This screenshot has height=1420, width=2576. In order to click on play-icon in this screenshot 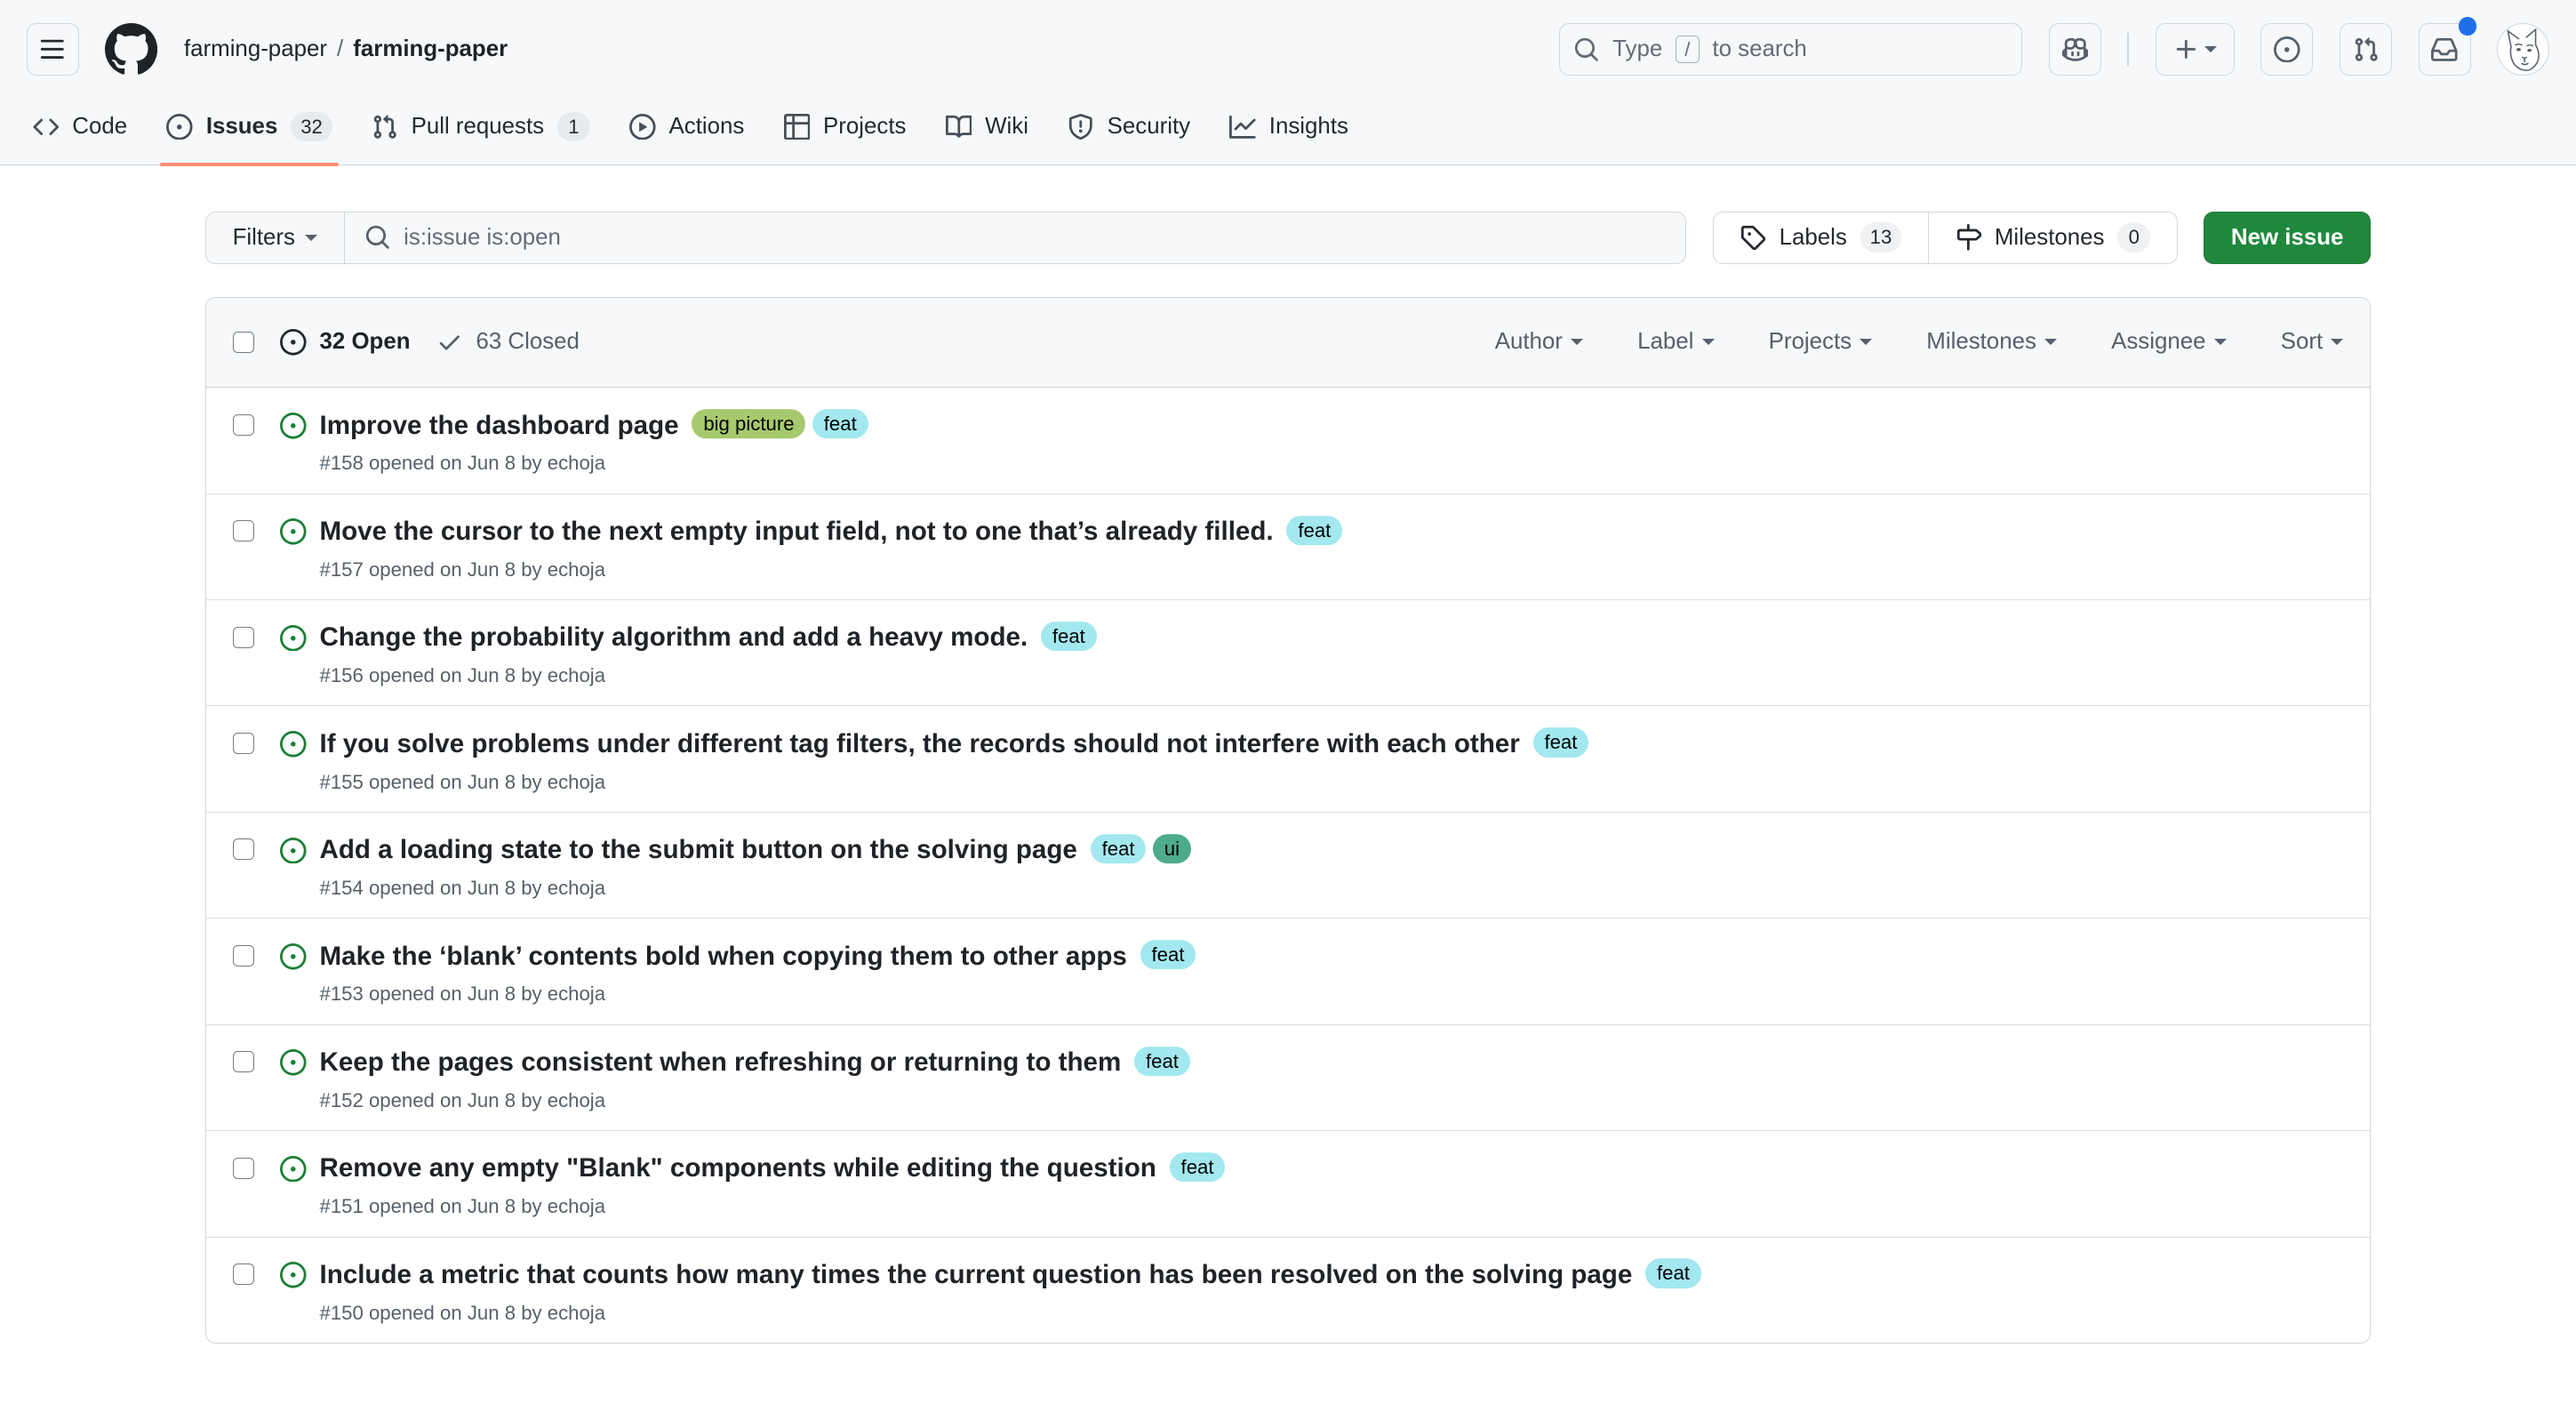, I will do `click(642, 126)`.